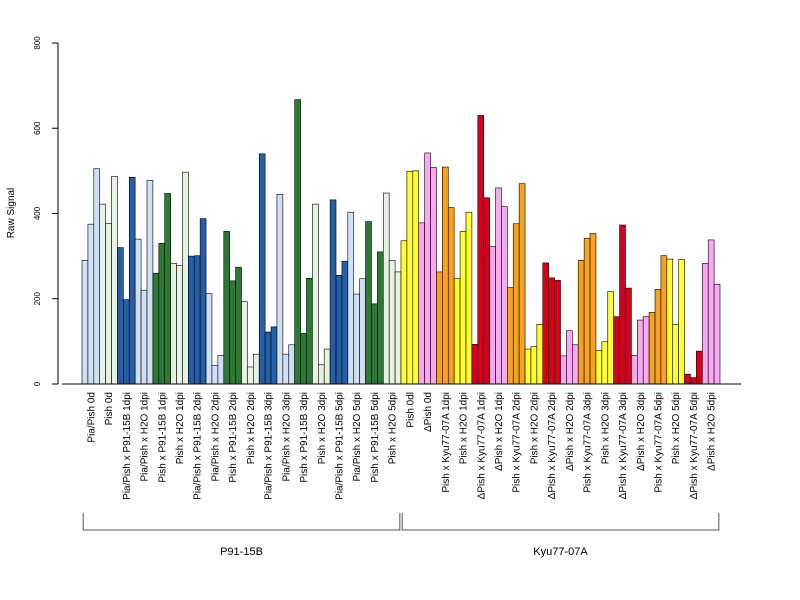 The image size is (800, 600). I want to click on x-tick-label: Pia/Pish x P91-15B 1dpi, so click(127, 446).